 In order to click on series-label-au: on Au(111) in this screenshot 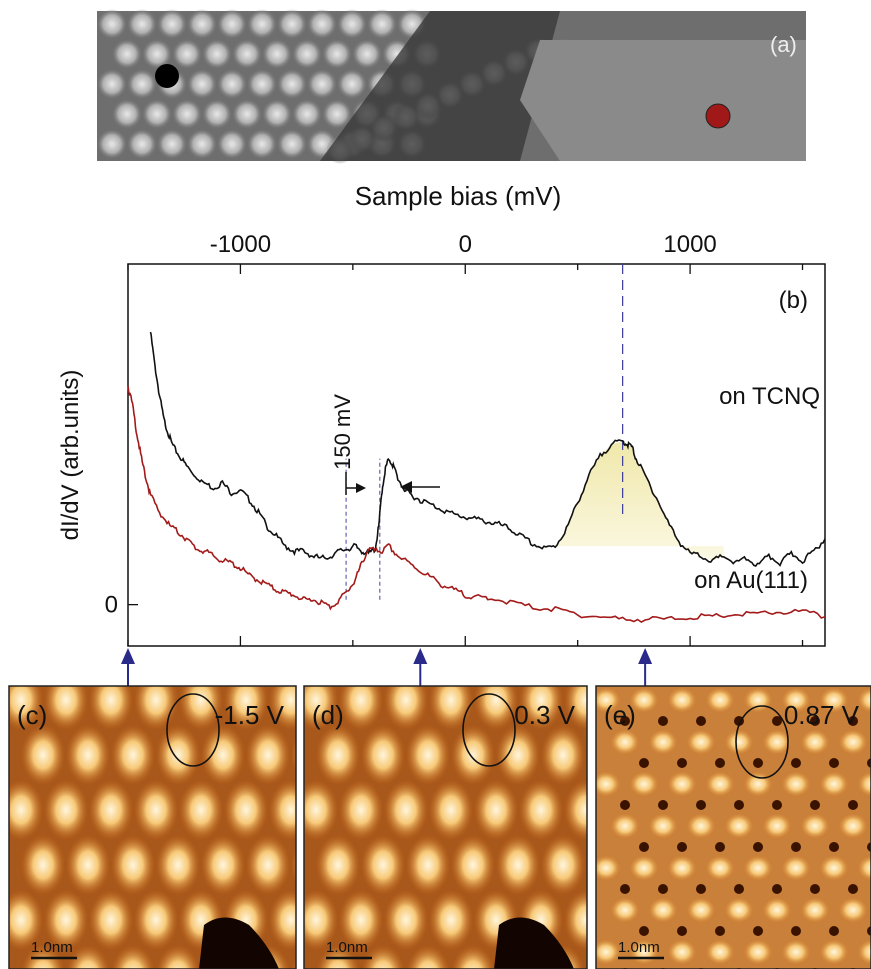, I will do `click(751, 580)`.